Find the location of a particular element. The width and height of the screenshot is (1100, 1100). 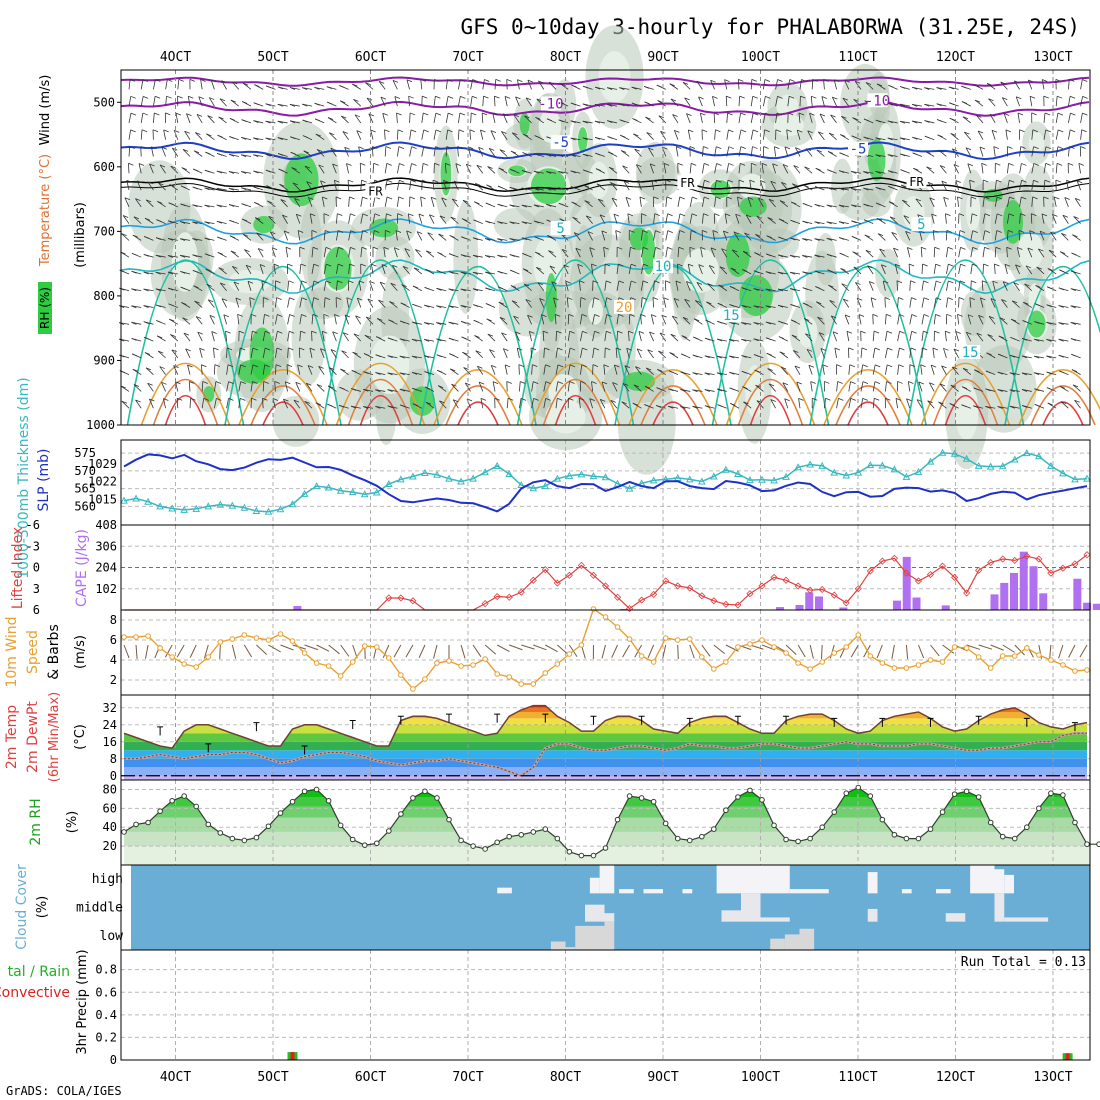

temp-tick-label: 24 is located at coordinates (110, 725).